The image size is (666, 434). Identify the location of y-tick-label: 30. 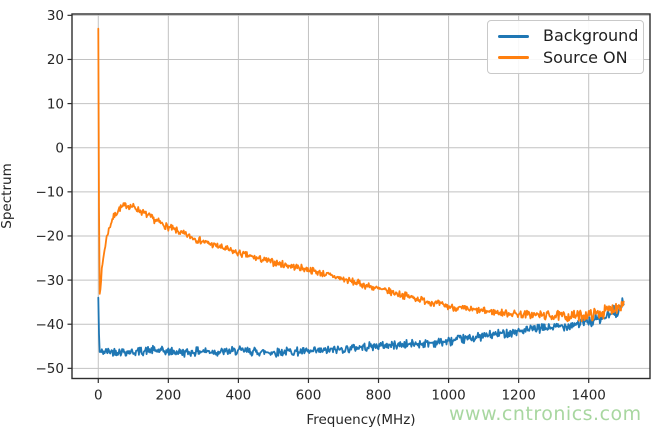
(55, 16).